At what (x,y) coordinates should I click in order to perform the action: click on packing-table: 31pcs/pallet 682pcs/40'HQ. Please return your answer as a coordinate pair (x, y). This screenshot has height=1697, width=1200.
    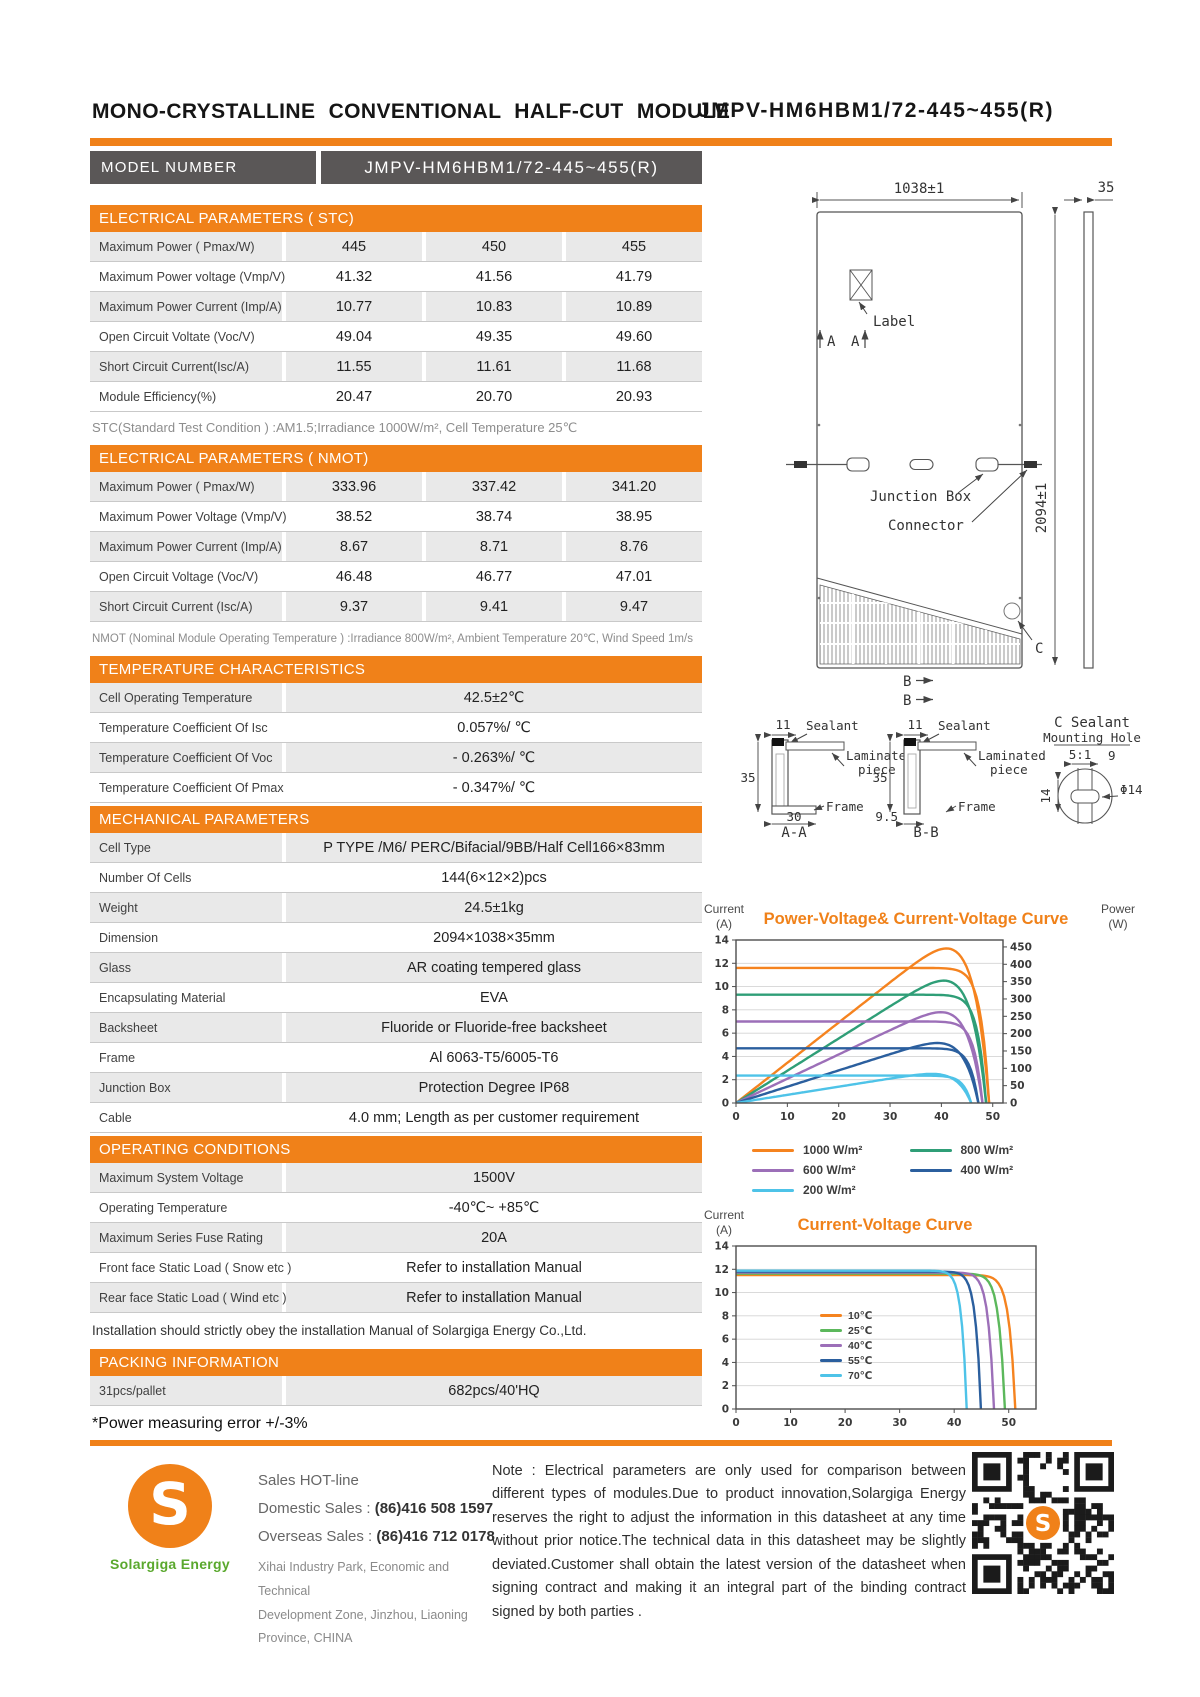
    Looking at the image, I should click on (396, 1391).